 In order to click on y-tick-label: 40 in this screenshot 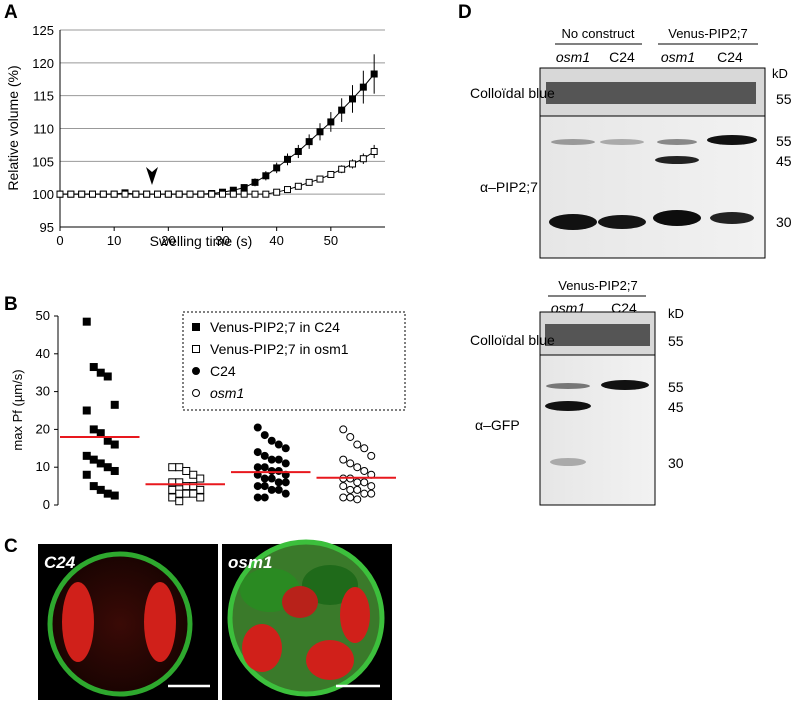, I will do `click(43, 353)`.